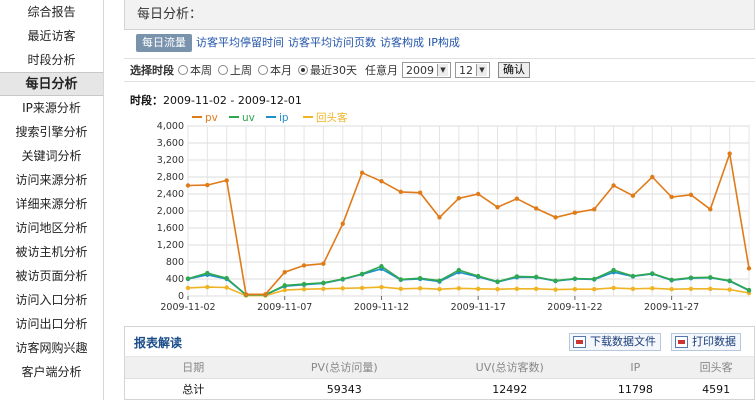 The width and height of the screenshot is (755, 400). What do you see at coordinates (51, 60) in the screenshot?
I see `sidebar-item: 时段分析` at bounding box center [51, 60].